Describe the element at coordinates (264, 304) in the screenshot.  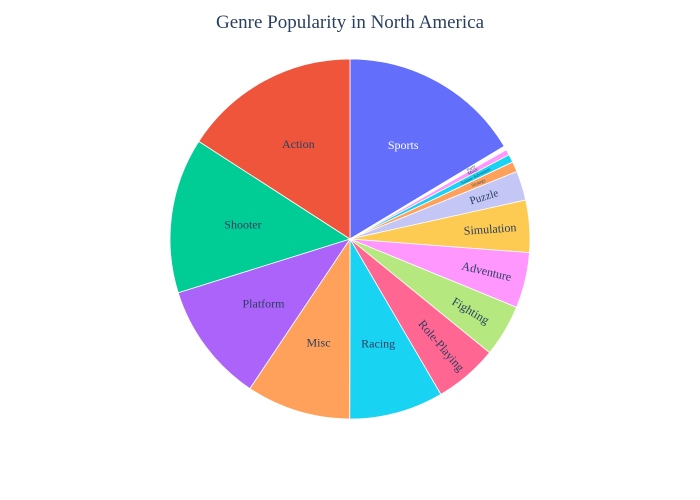
I see `pie-label-platform: Platform` at that location.